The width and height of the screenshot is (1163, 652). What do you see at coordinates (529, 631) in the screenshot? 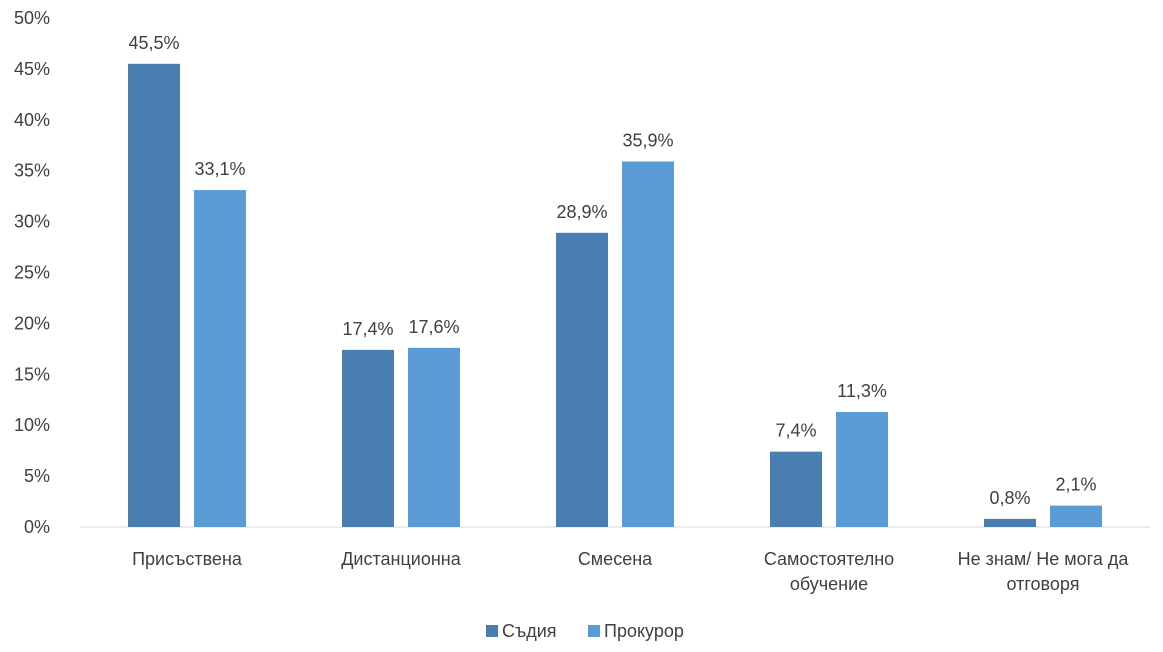
I see `legend-label: Съдия` at bounding box center [529, 631].